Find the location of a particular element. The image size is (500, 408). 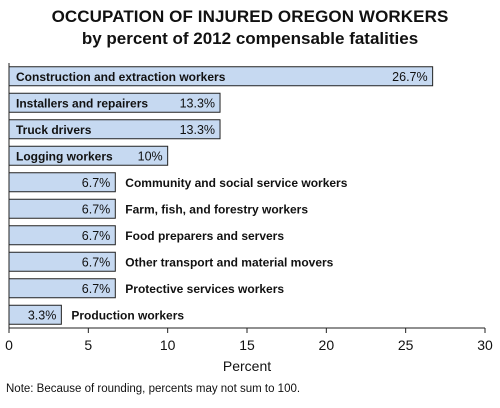

data-label: 26.7% is located at coordinates (409, 77).